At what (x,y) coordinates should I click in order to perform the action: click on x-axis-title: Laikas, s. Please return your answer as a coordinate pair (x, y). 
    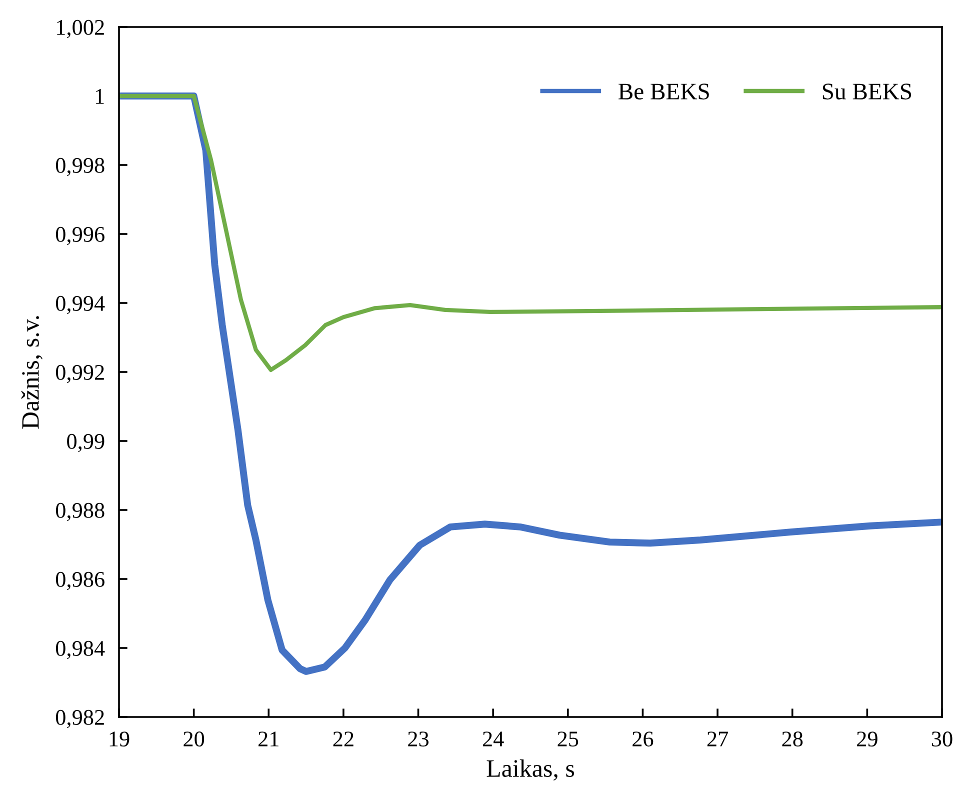
    Looking at the image, I should click on (530, 770).